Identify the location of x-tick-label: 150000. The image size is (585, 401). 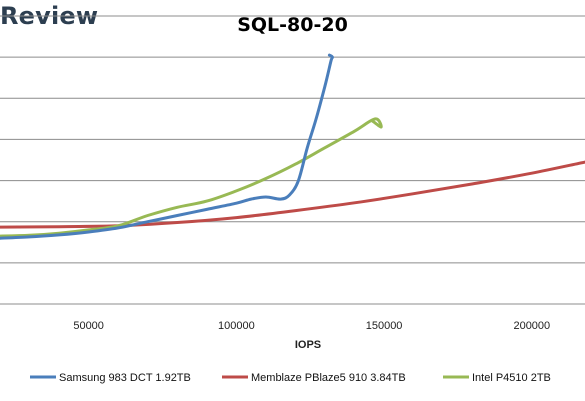
(384, 326).